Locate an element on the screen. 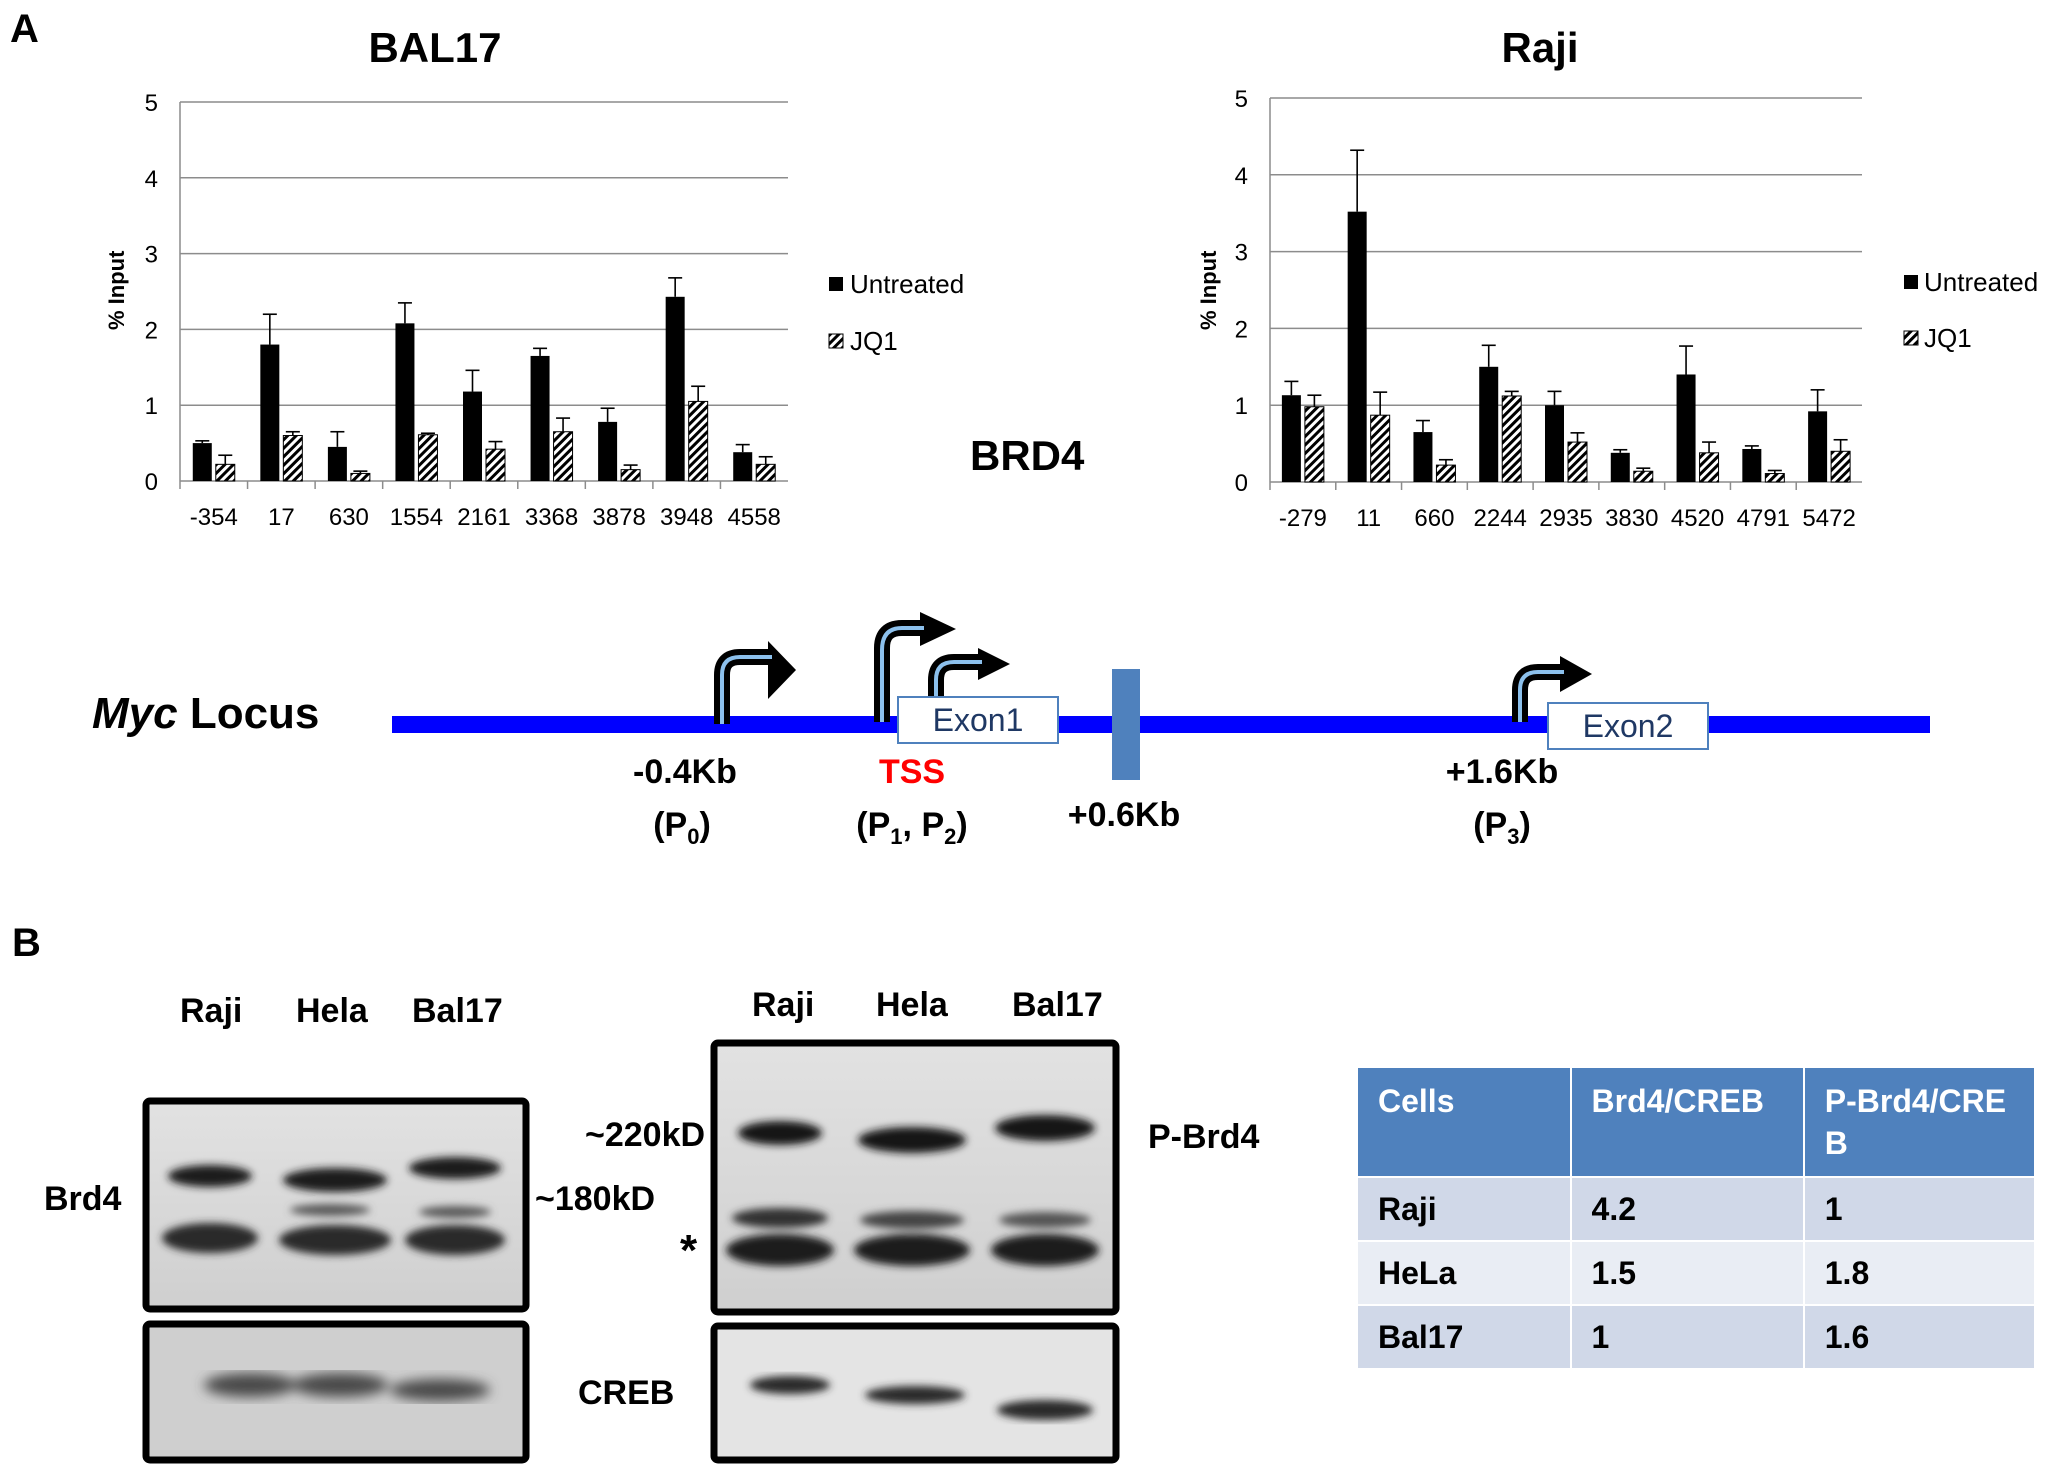  x-tick-label: 4558 is located at coordinates (754, 517).